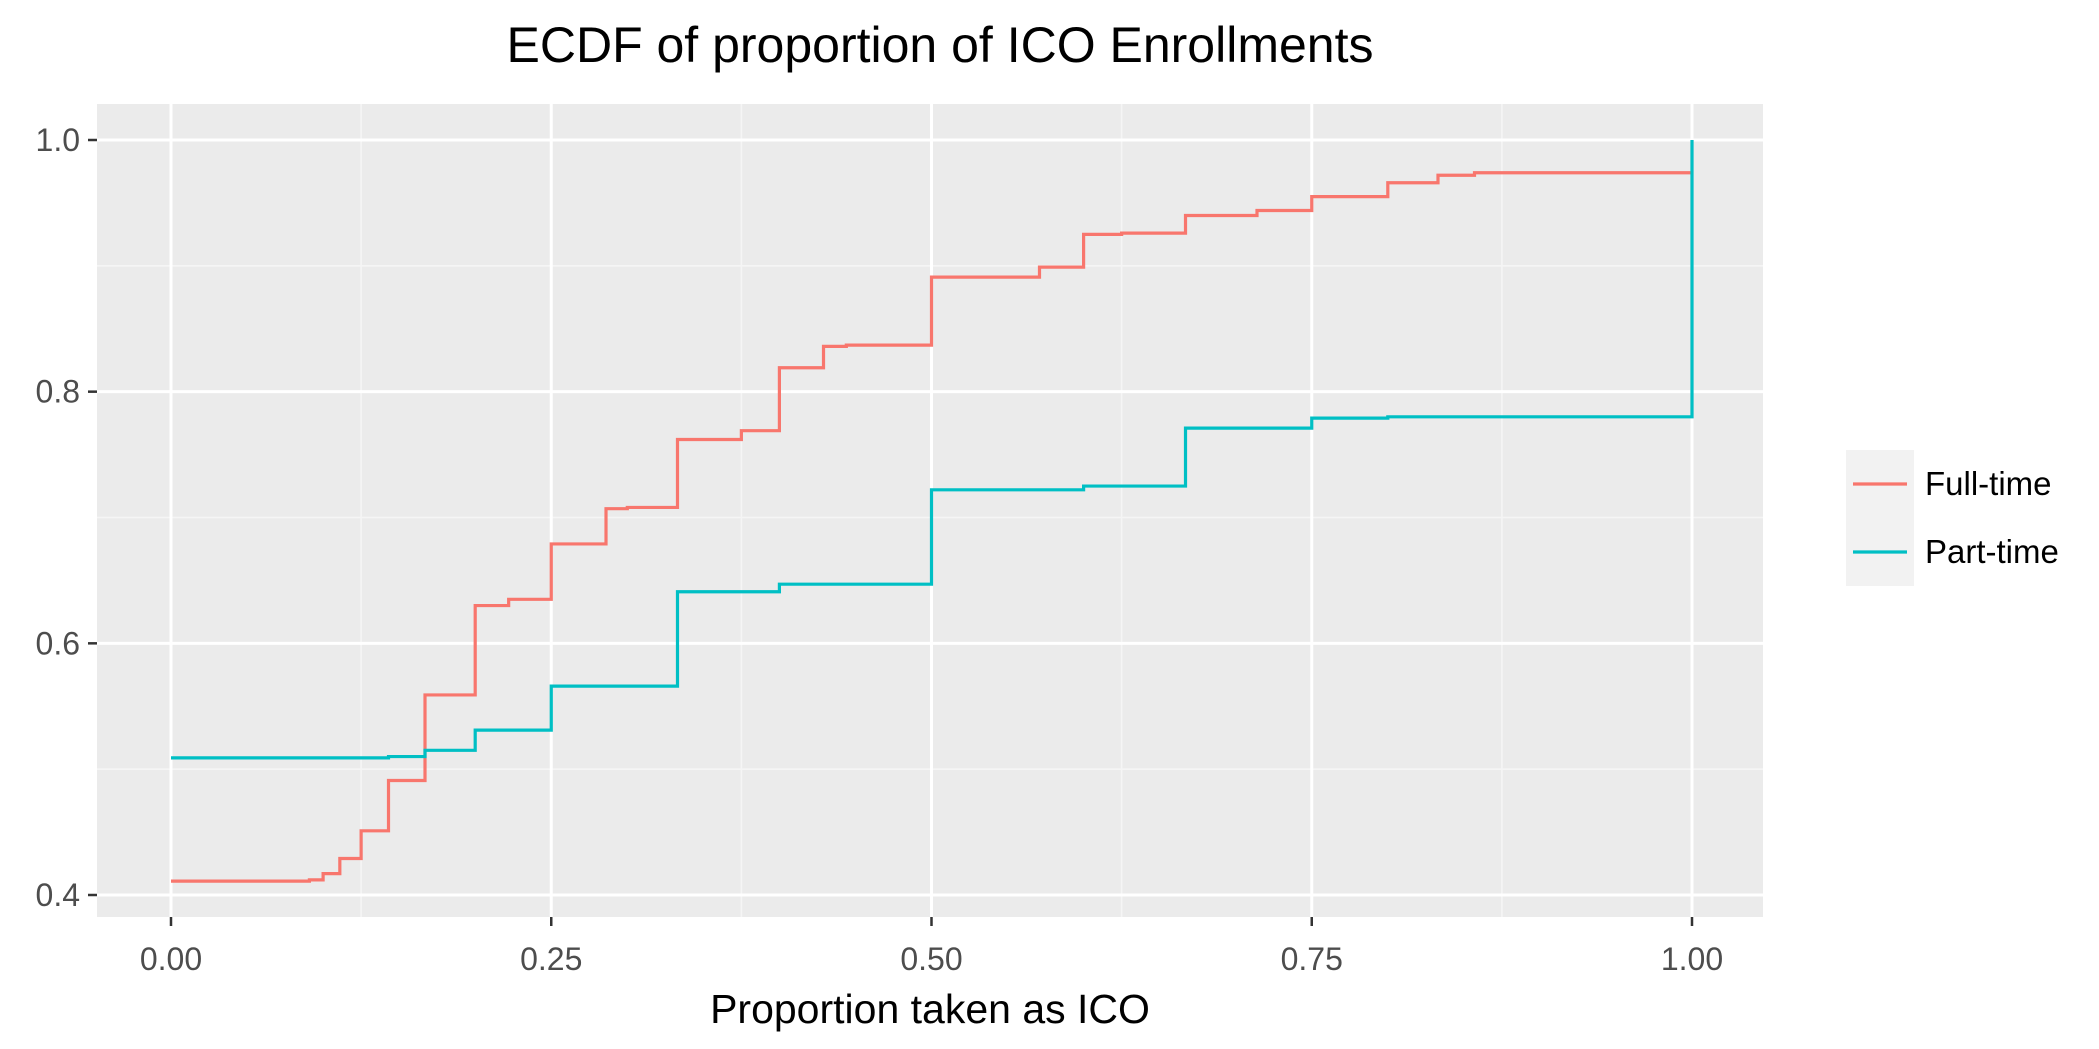 This screenshot has width=2099, height=1049. Describe the element at coordinates (551, 959) in the screenshot. I see `x-tick-label: 0.25` at that location.